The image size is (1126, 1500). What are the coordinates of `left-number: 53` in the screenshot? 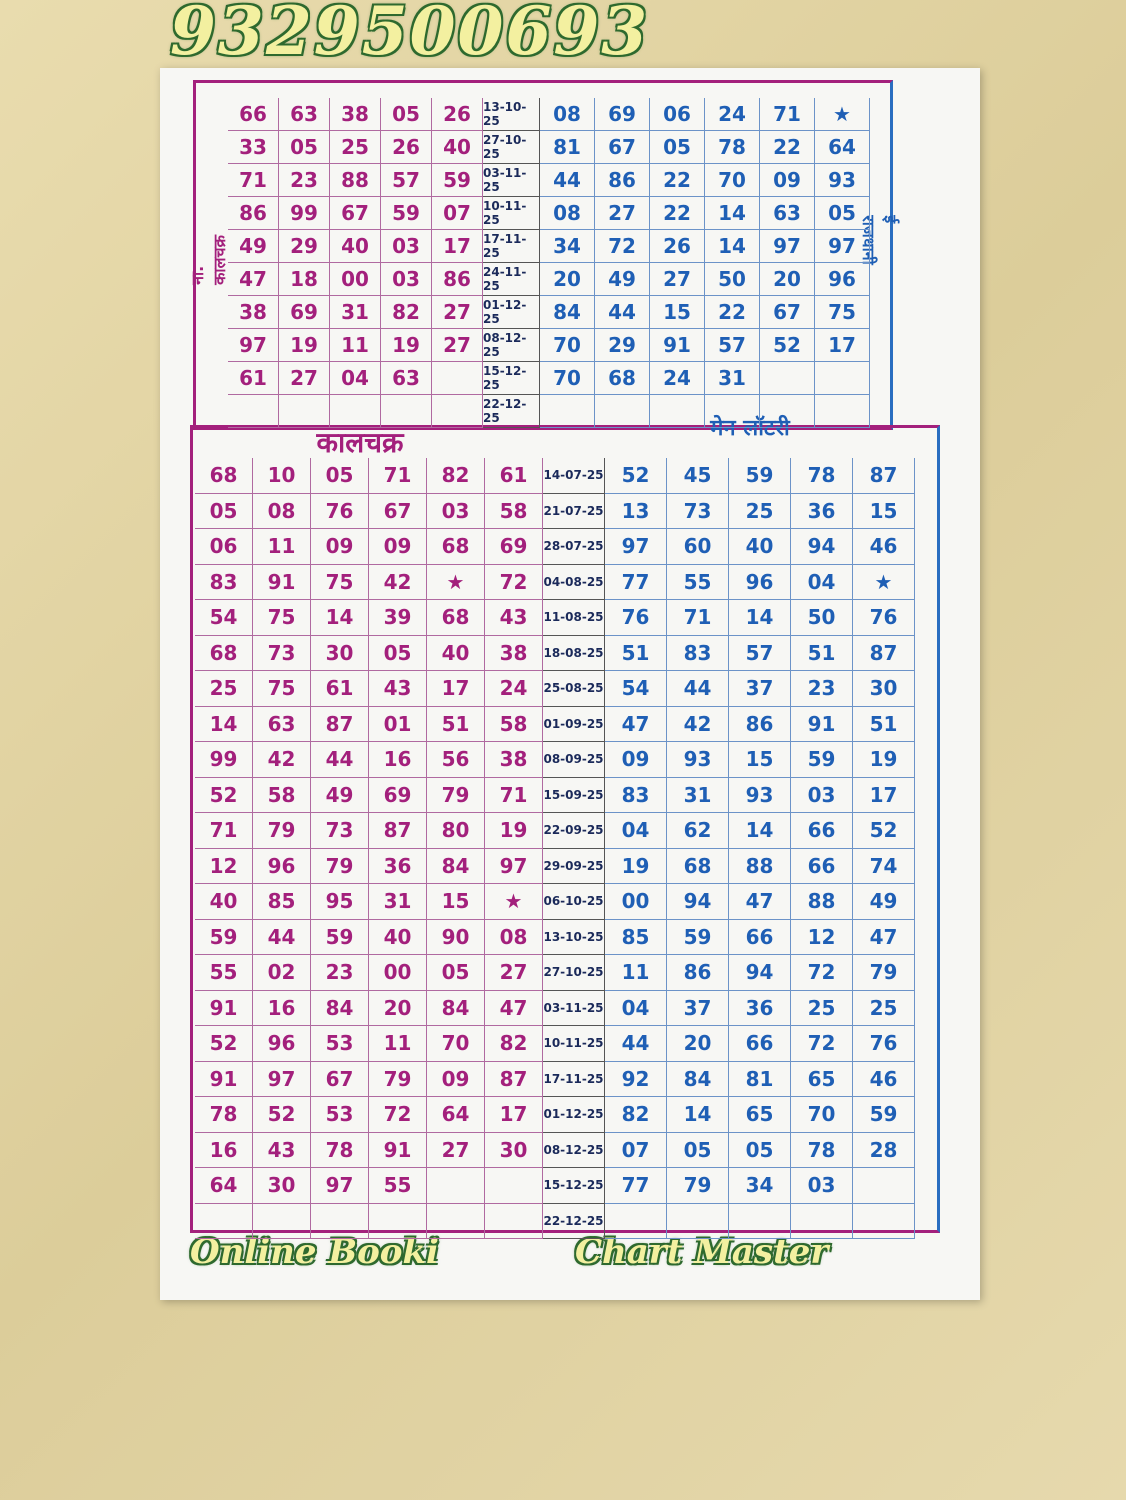 It's located at (340, 1044).